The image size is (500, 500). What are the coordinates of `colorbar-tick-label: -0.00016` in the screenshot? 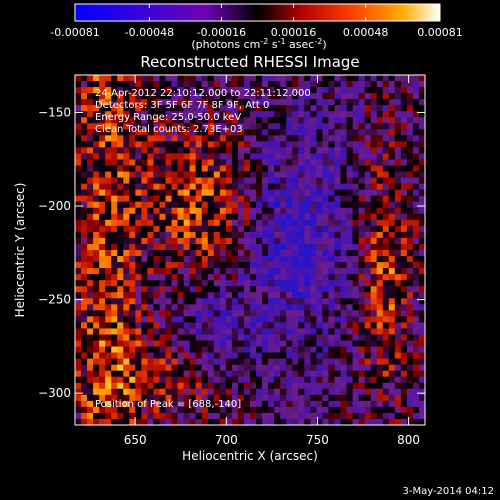 It's located at (221, 32).